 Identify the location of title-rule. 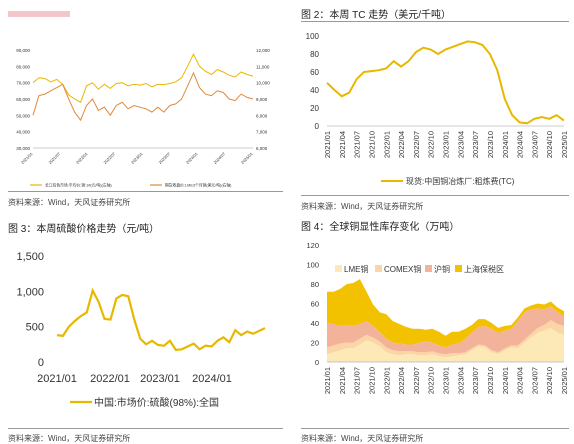
(435, 21).